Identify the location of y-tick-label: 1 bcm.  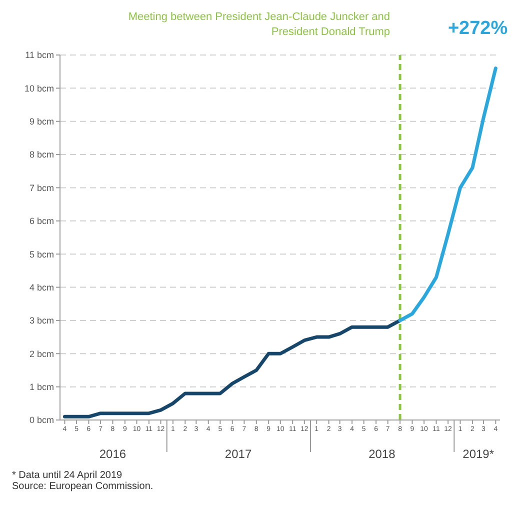
(41, 387).